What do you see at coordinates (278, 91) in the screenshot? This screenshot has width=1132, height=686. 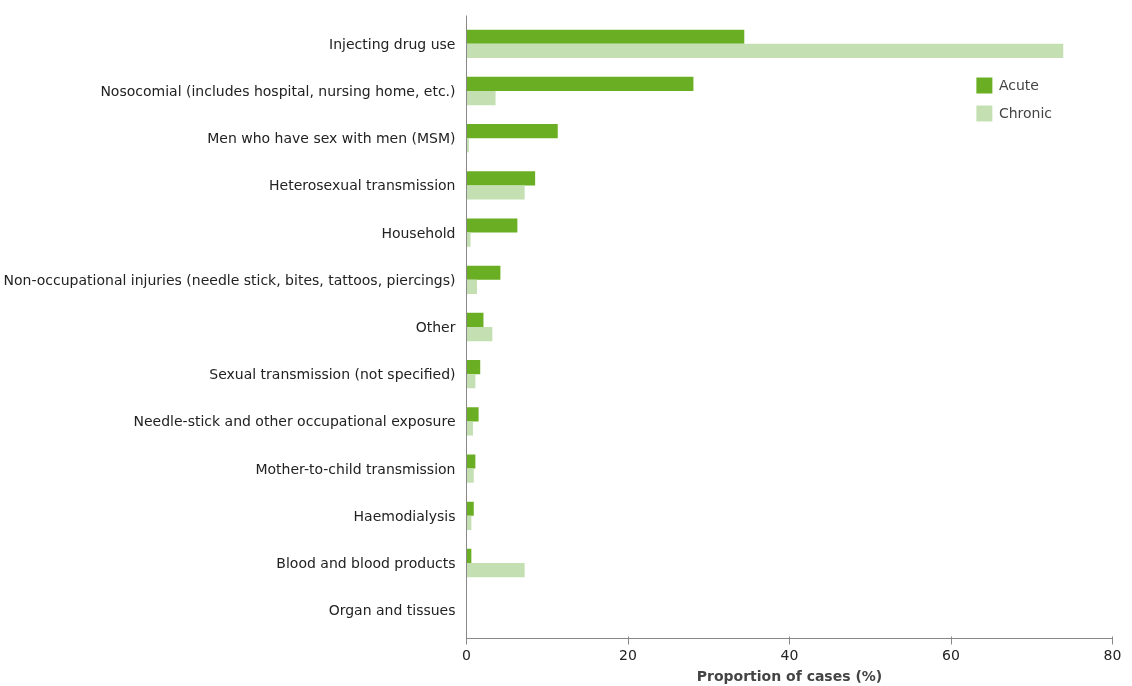 I see `y-tick-label: Nosocomial (includes hospital, nursing home, etc.)` at bounding box center [278, 91].